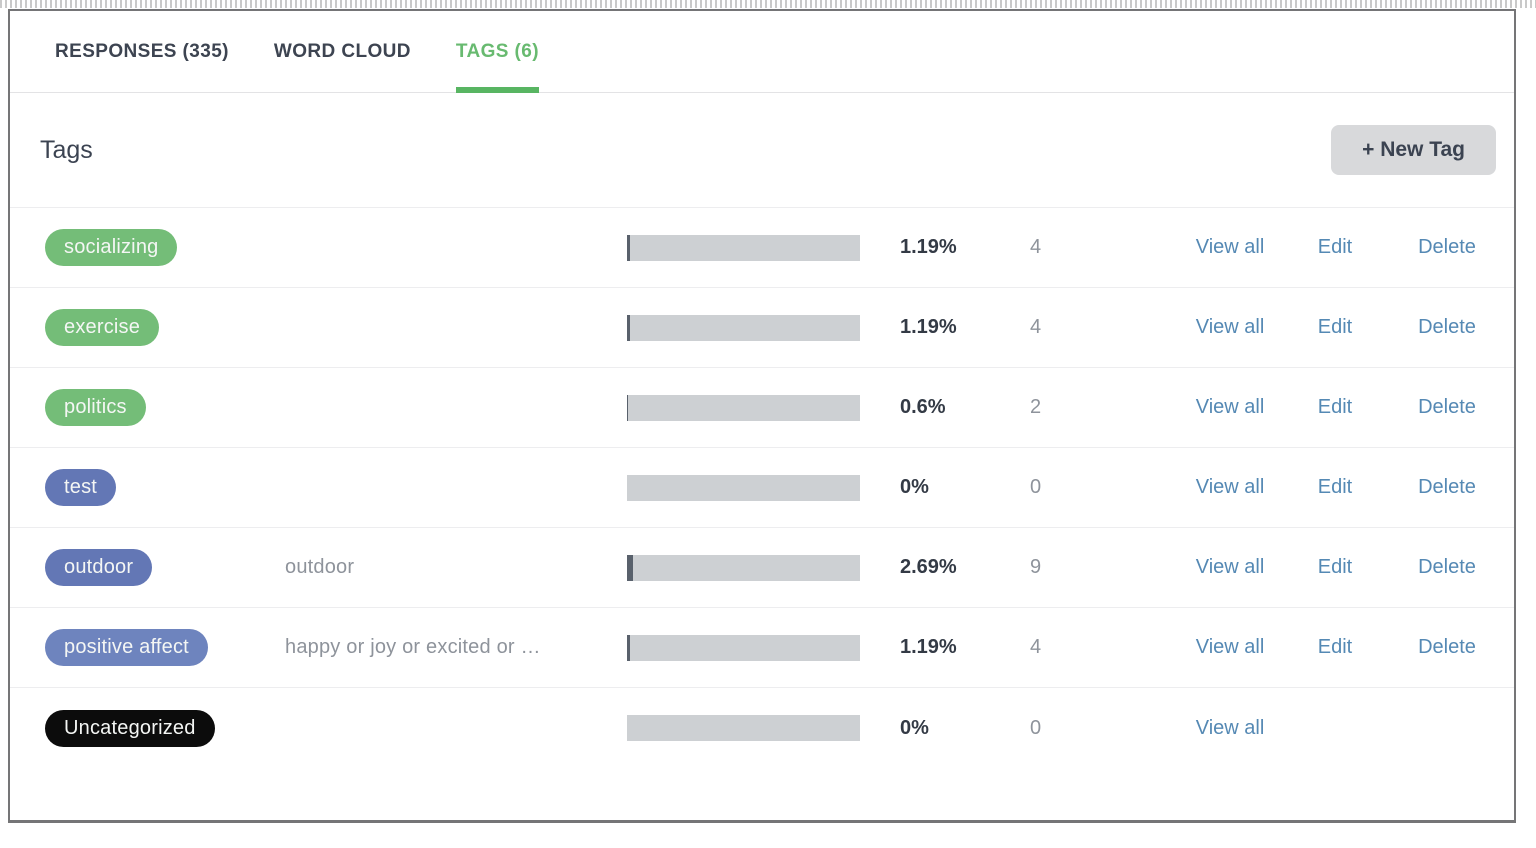  Describe the element at coordinates (497, 90) in the screenshot. I see `active-tab-indicator` at that location.